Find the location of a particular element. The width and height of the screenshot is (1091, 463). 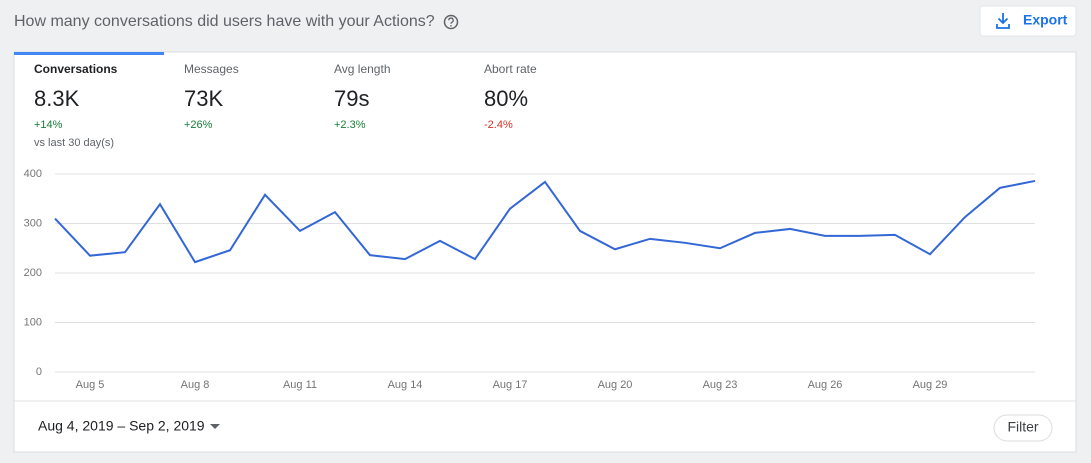

tab-value: 79s is located at coordinates (351, 98).